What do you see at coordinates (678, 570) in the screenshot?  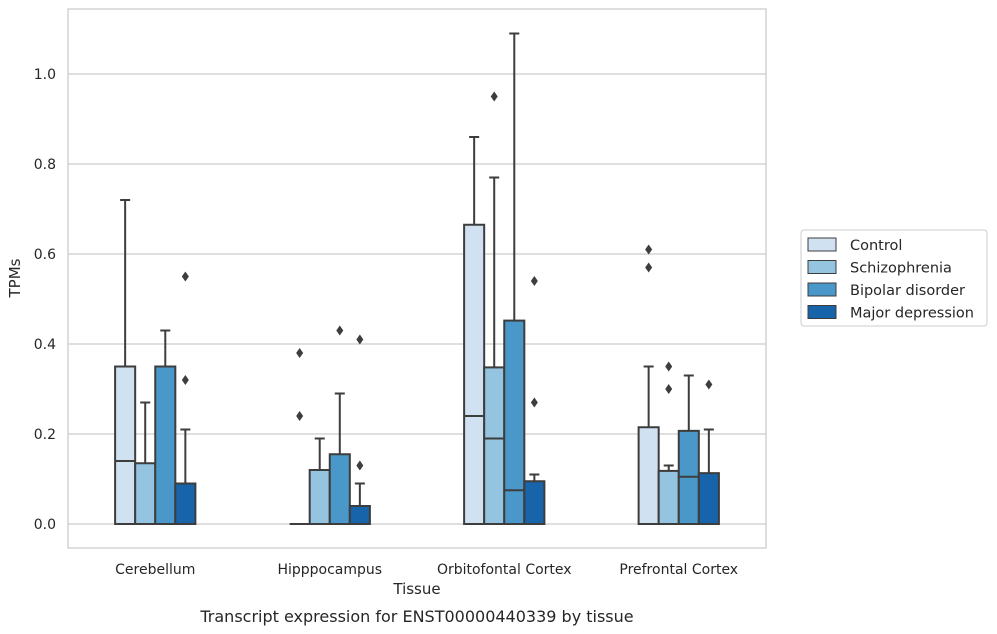 I see `x-tick-label: Prefrontal Cortex` at bounding box center [678, 570].